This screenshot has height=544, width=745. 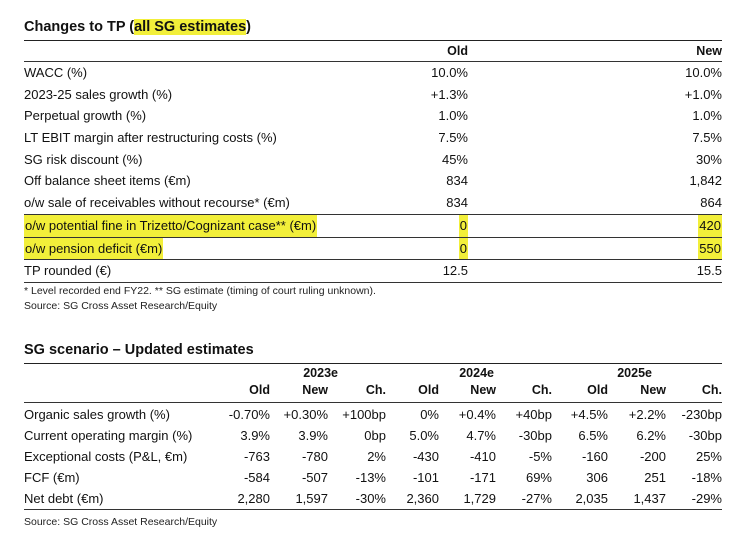 I want to click on cell-value: -0.70%, so click(x=249, y=414).